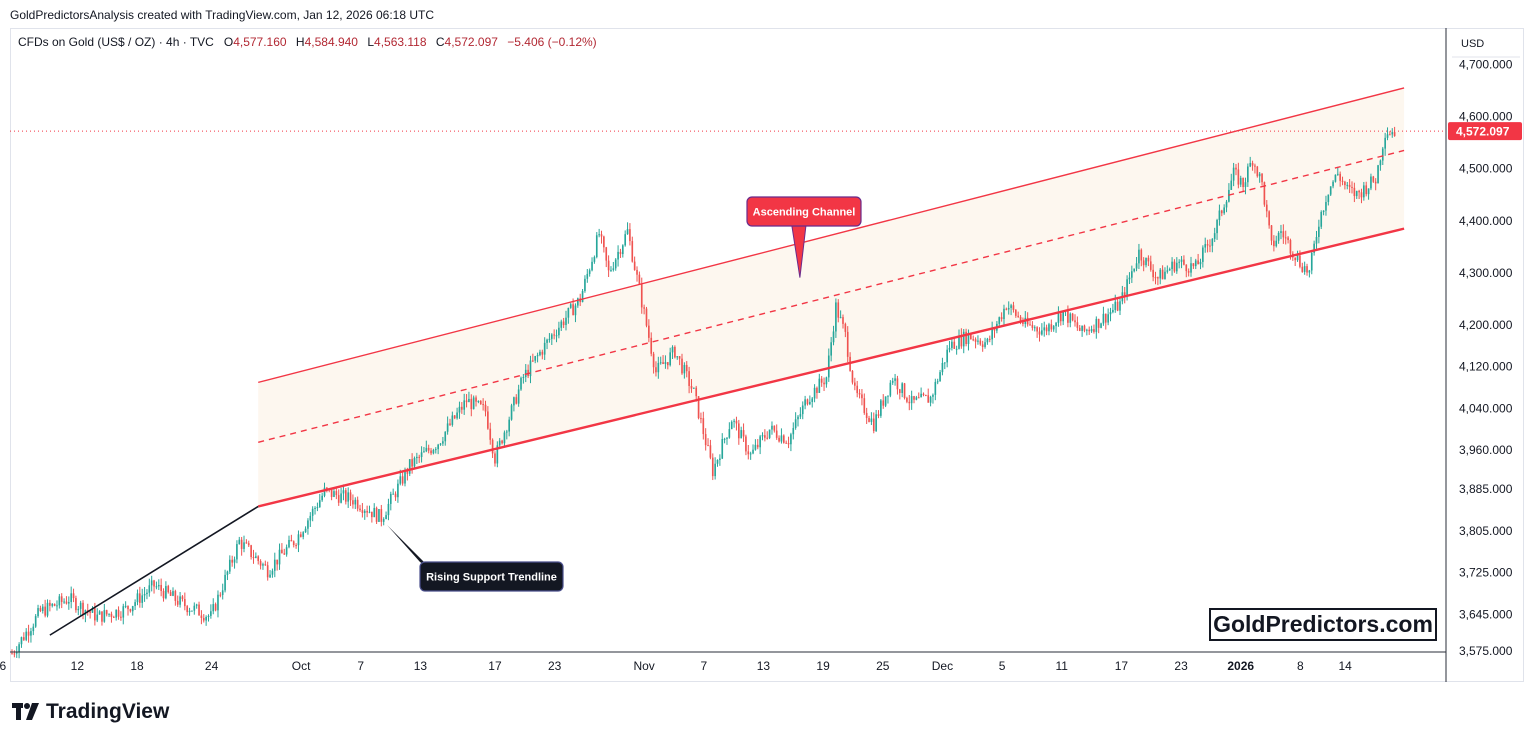 The image size is (1536, 741). What do you see at coordinates (1486, 273) in the screenshot?
I see `y-tick-label: 4,300.000` at bounding box center [1486, 273].